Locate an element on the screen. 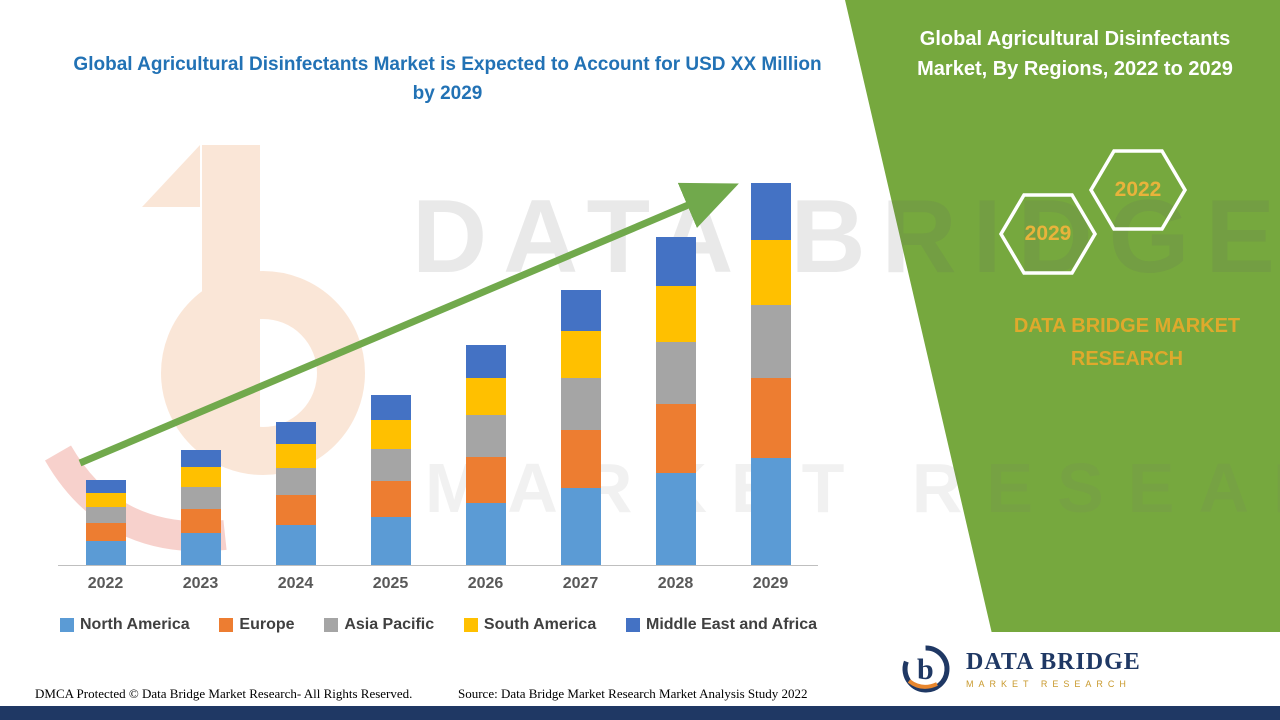 The width and height of the screenshot is (1280, 720). x-axis-label: 2028 is located at coordinates (675, 583).